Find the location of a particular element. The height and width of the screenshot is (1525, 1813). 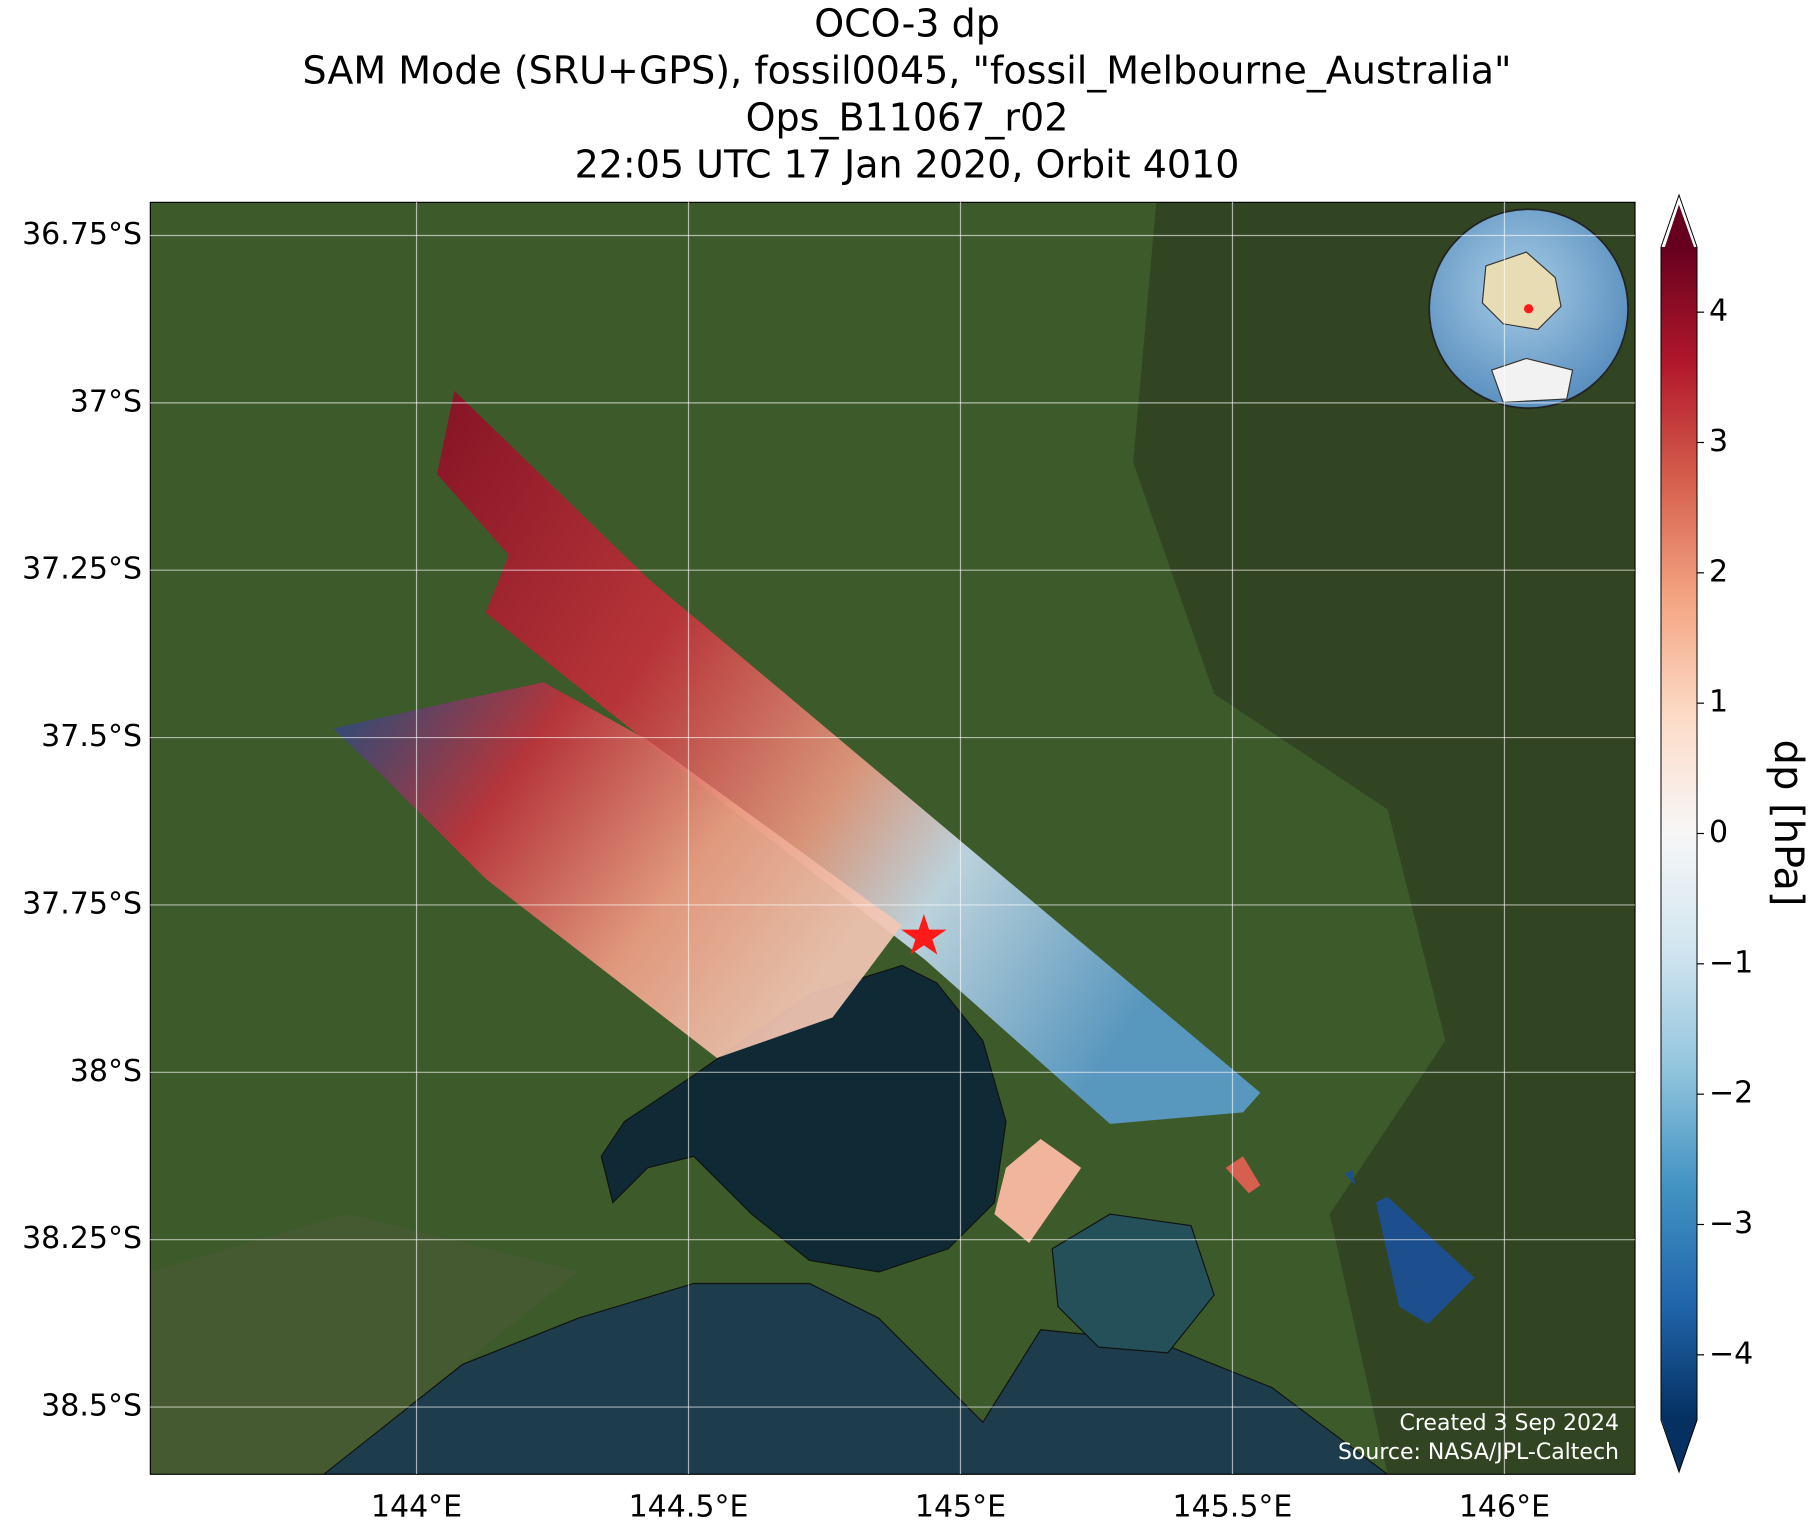

site-marker is located at coordinates (924, 934).